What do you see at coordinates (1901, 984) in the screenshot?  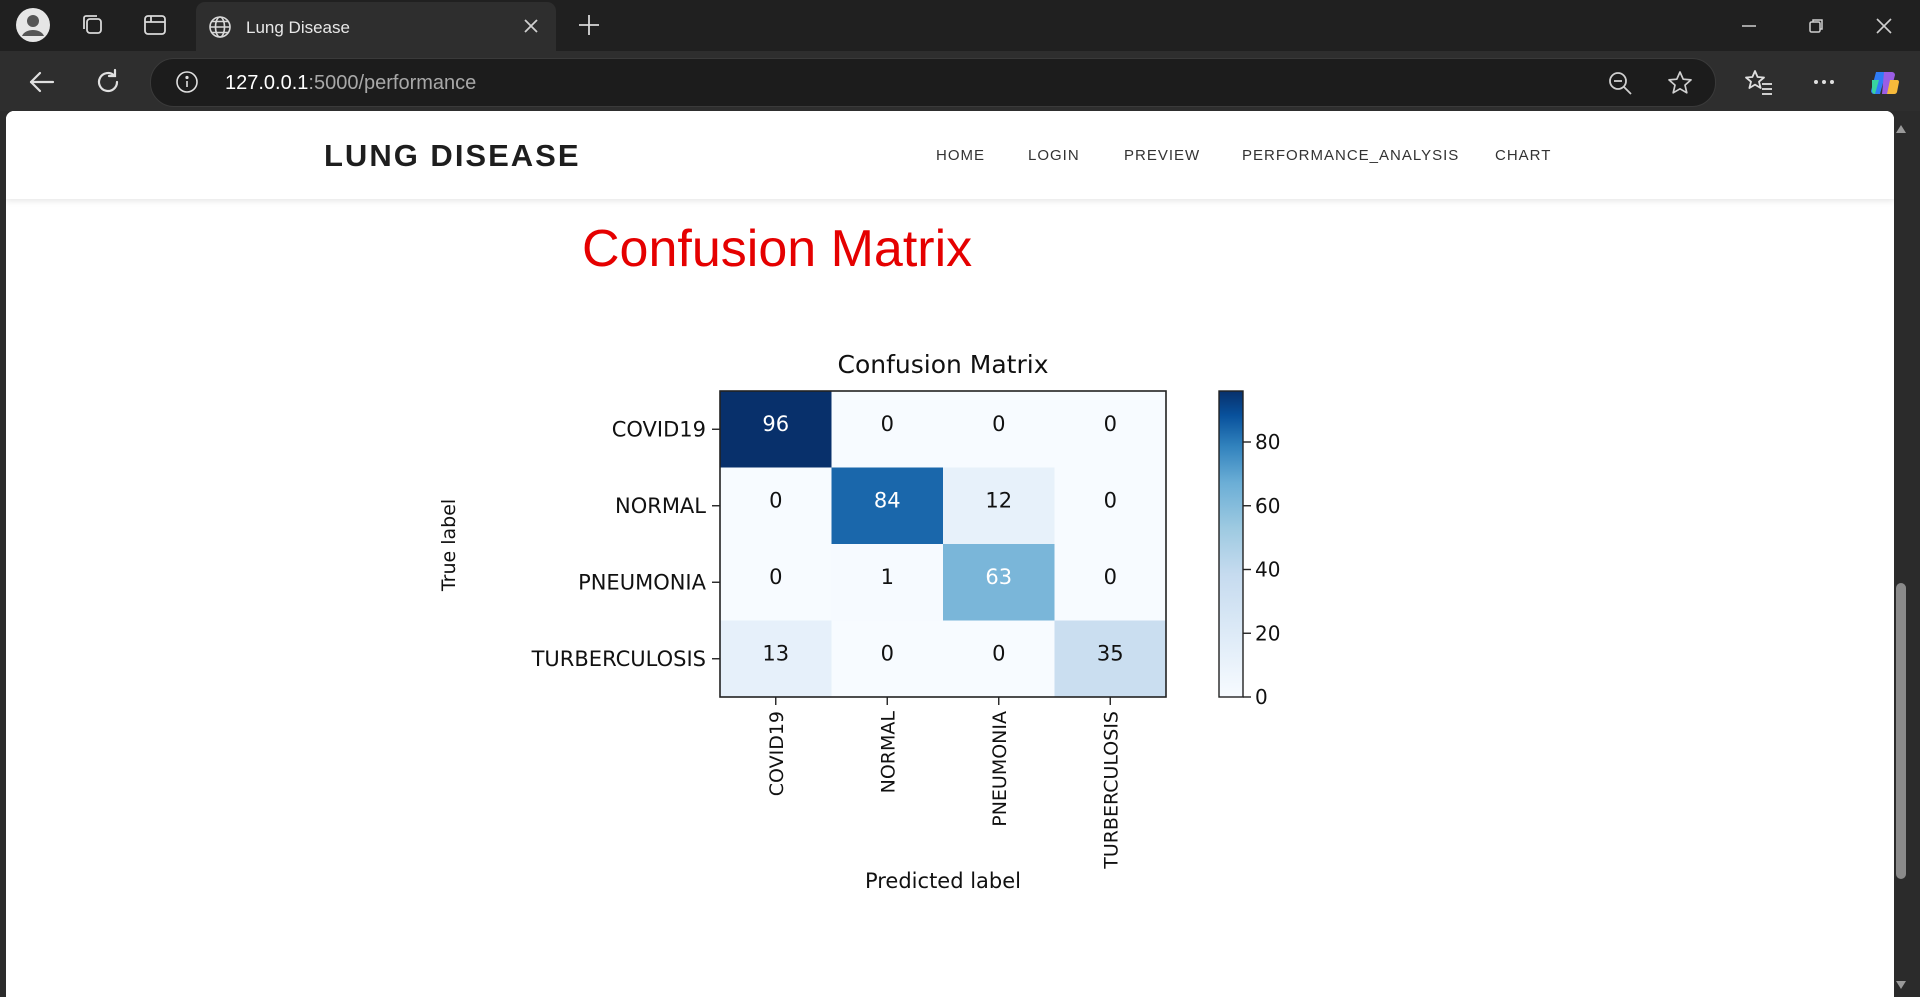 I see `scroll-down-arrow-icon` at bounding box center [1901, 984].